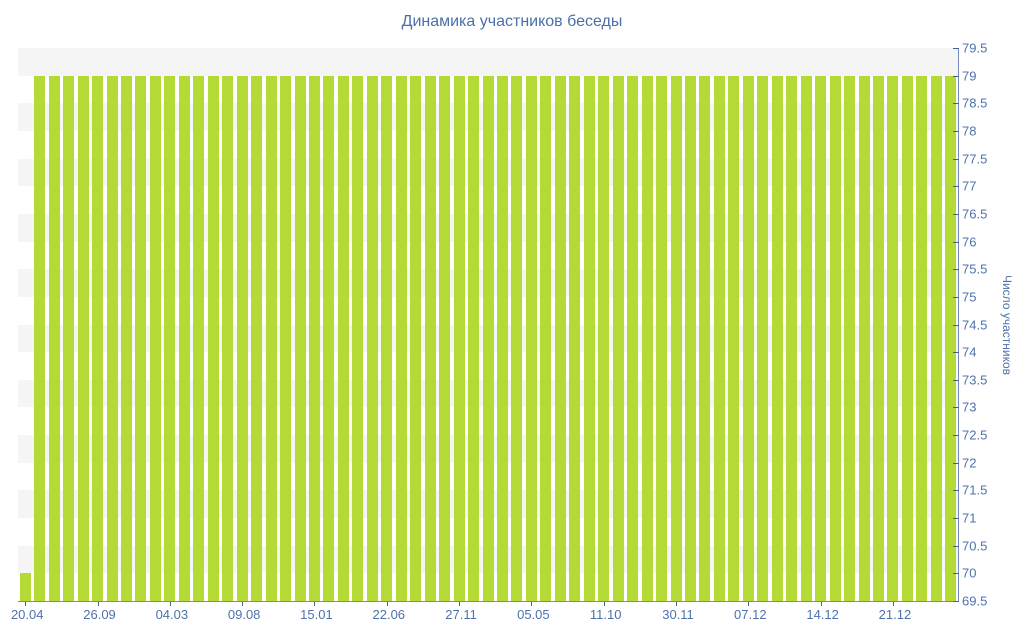 The width and height of the screenshot is (1024, 640). What do you see at coordinates (975, 214) in the screenshot?
I see `y-tick-label: 76.5` at bounding box center [975, 214].